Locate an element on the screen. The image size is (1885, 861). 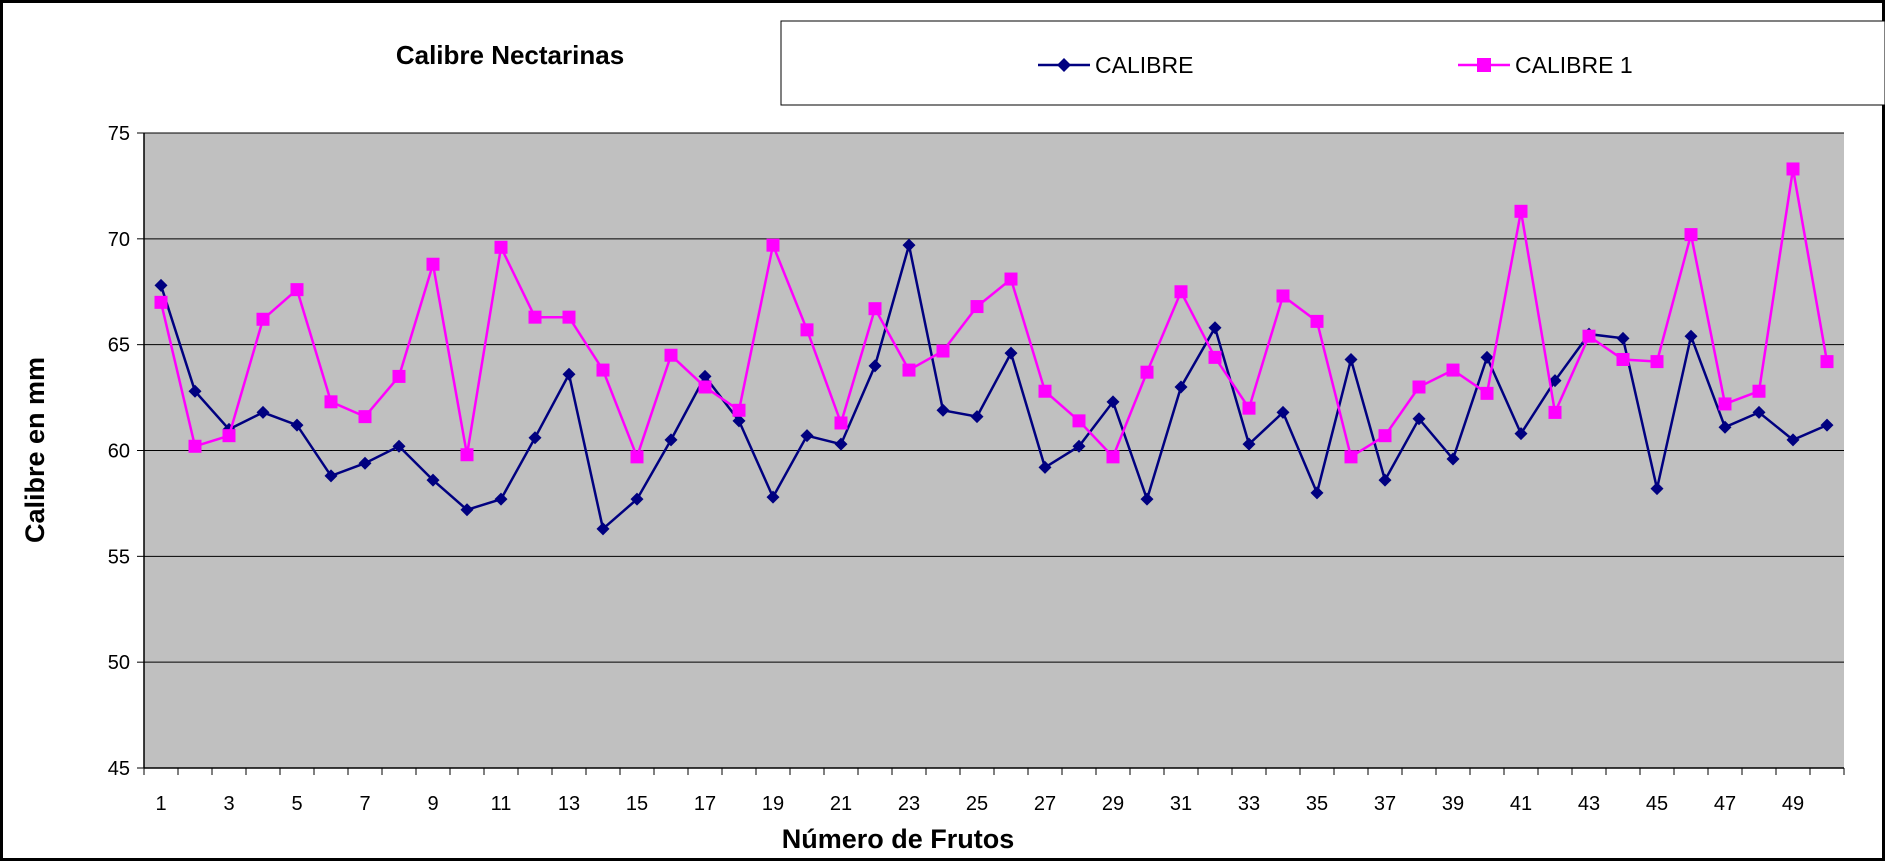
x-tick-label: 31 is located at coordinates (1181, 804).